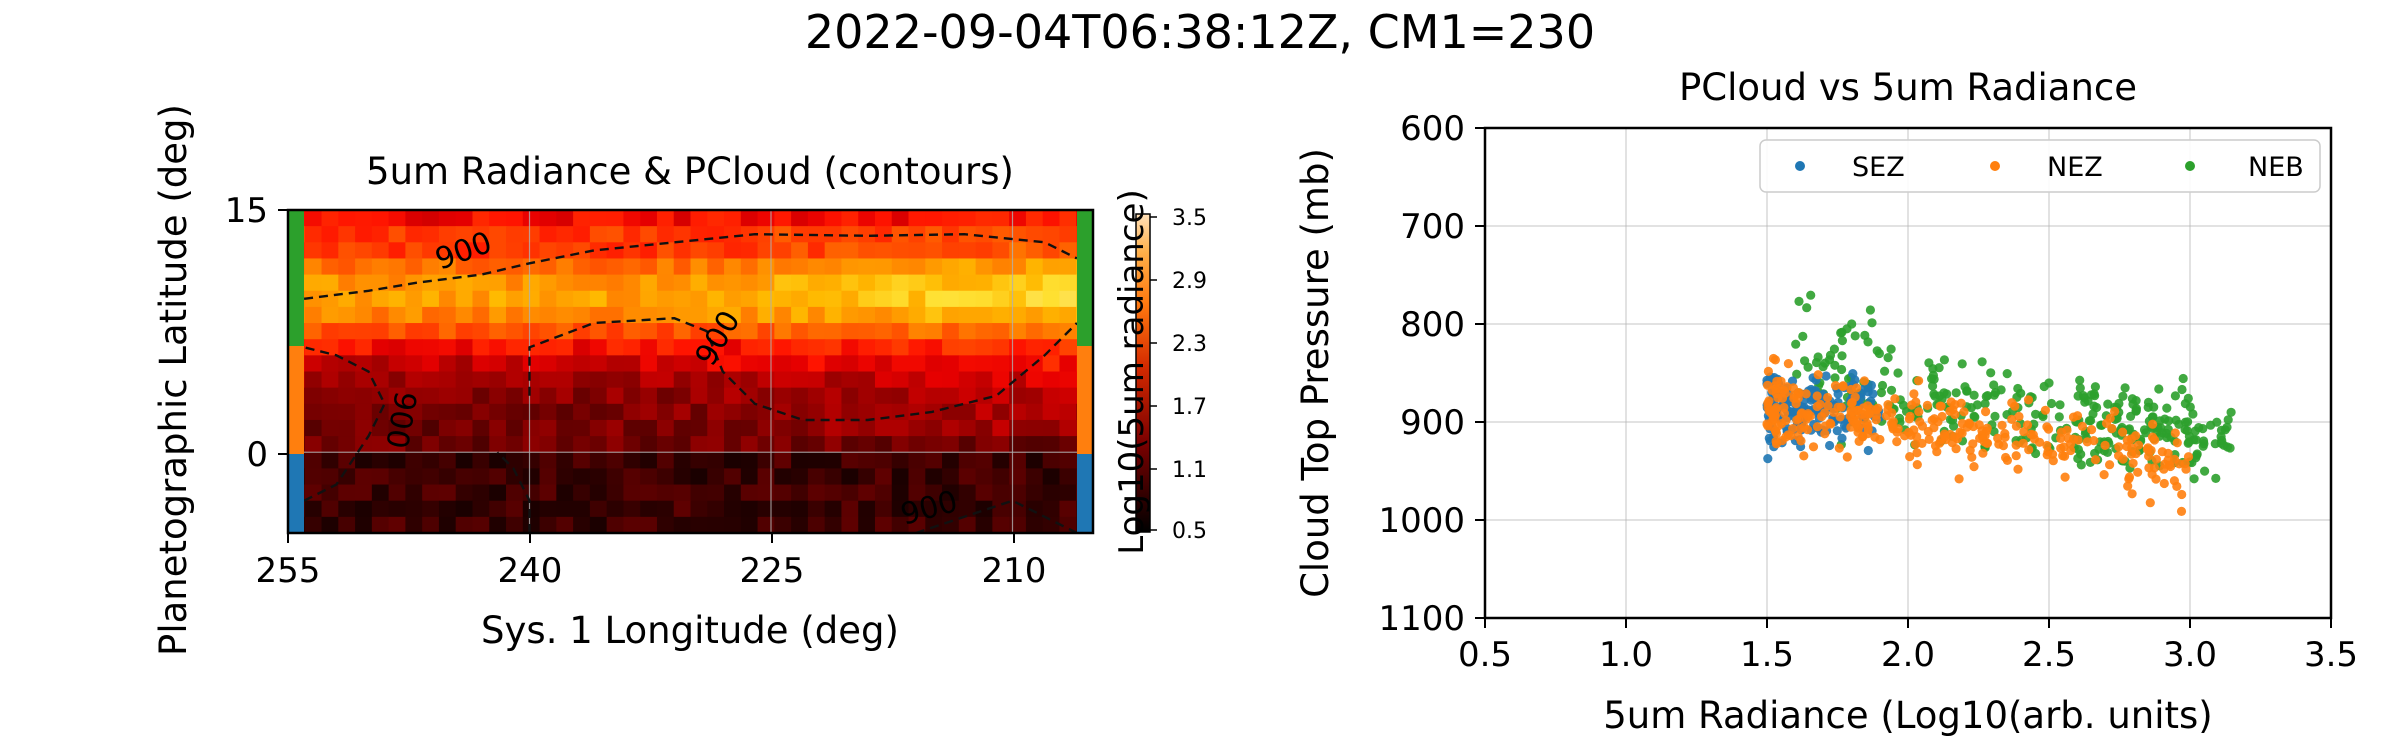 Image resolution: width=2400 pixels, height=750 pixels. Describe the element at coordinates (2276, 167) in the screenshot. I see `legend-label: NEB` at that location.